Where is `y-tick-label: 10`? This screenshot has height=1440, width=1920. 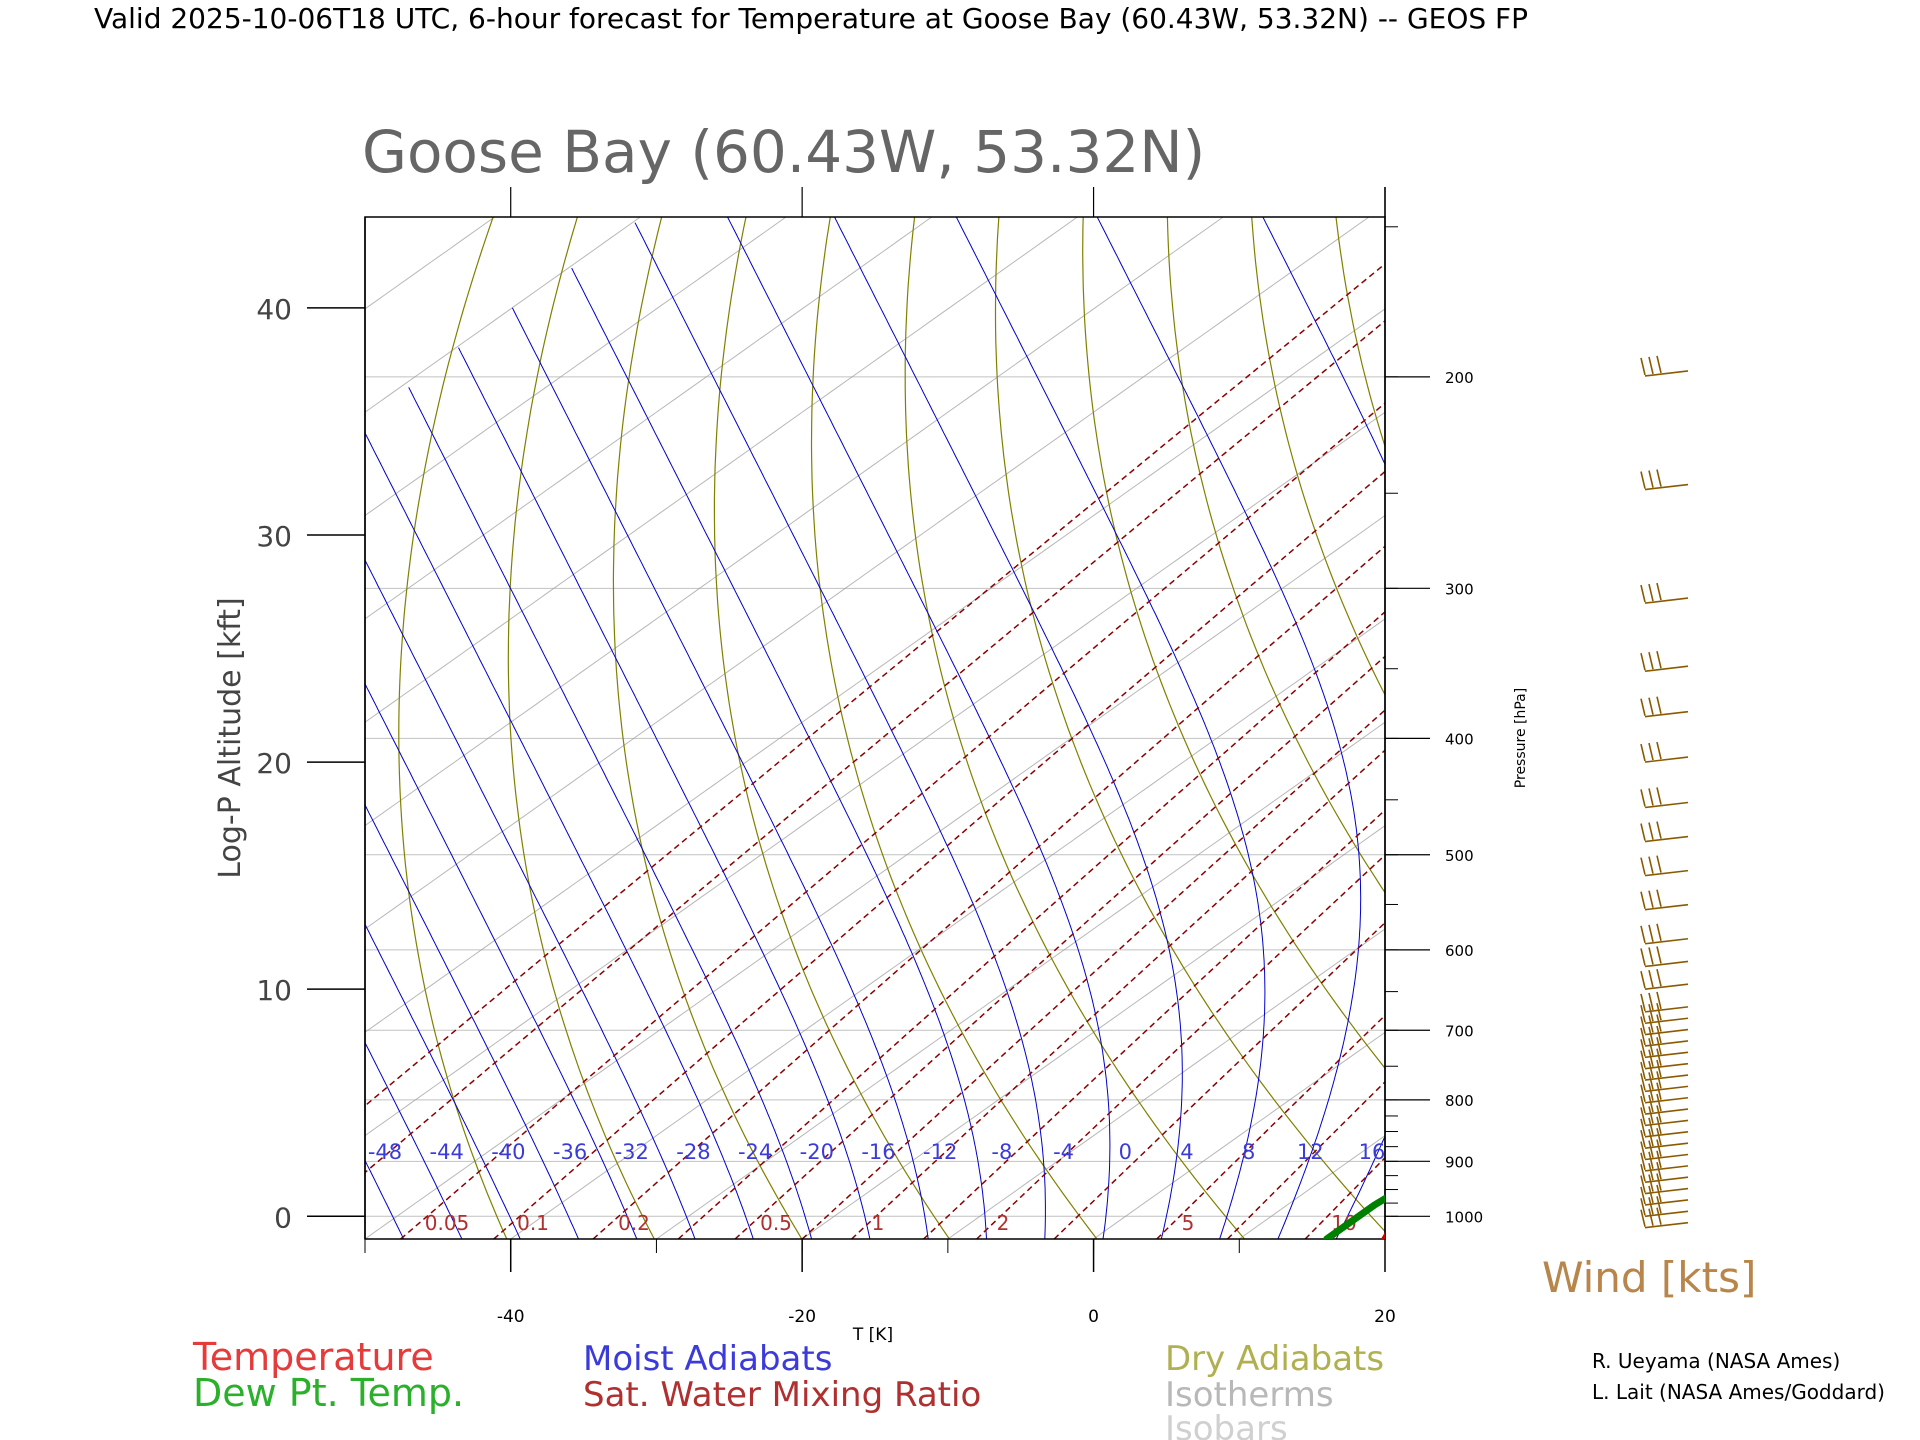
y-tick-label: 10 is located at coordinates (274, 990).